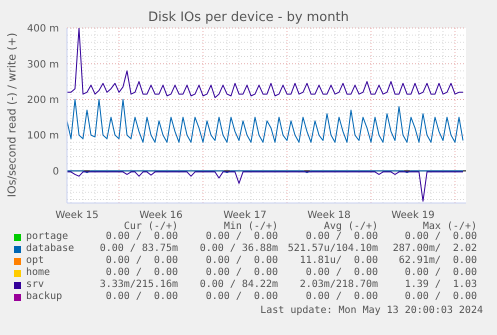  I want to click on text: 0.00 / 84.22m, so click(238, 284).